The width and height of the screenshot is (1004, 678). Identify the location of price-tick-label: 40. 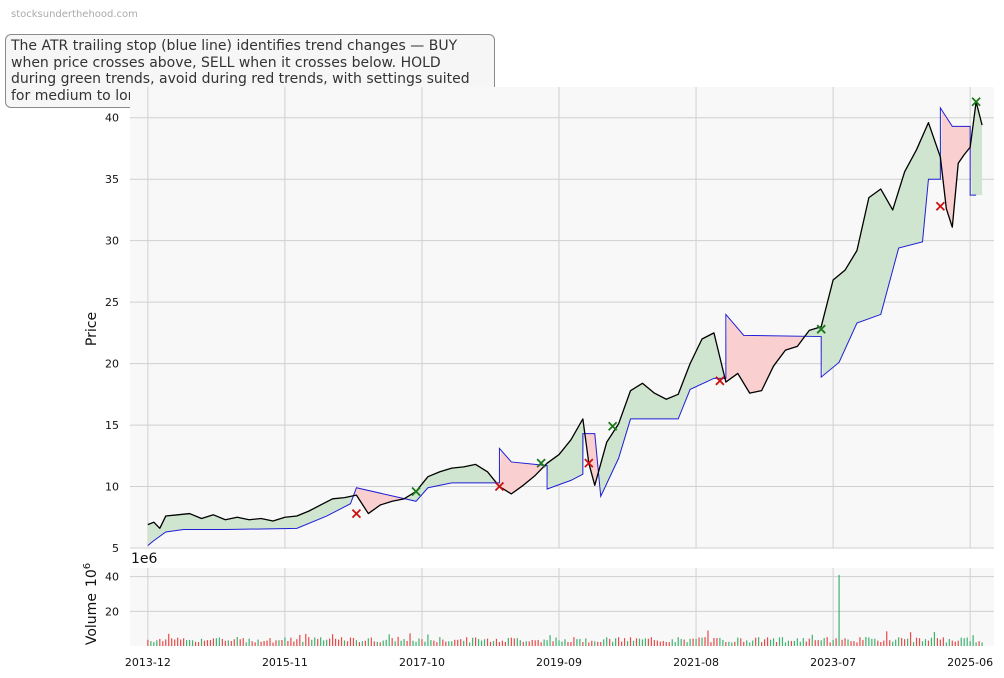
(112, 118).